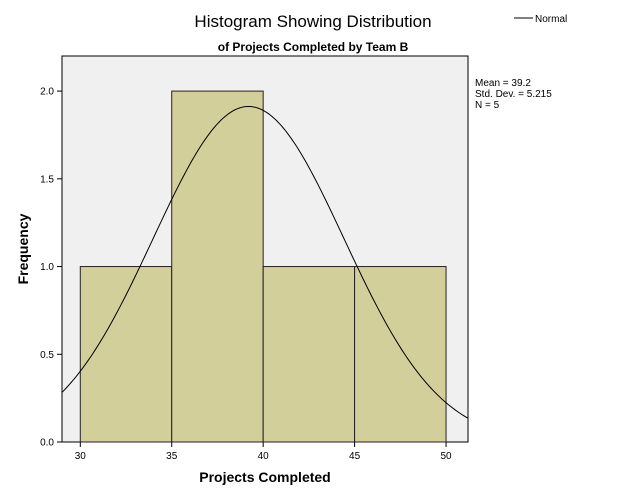  Describe the element at coordinates (446, 456) in the screenshot. I see `x-tick-label: 50` at that location.